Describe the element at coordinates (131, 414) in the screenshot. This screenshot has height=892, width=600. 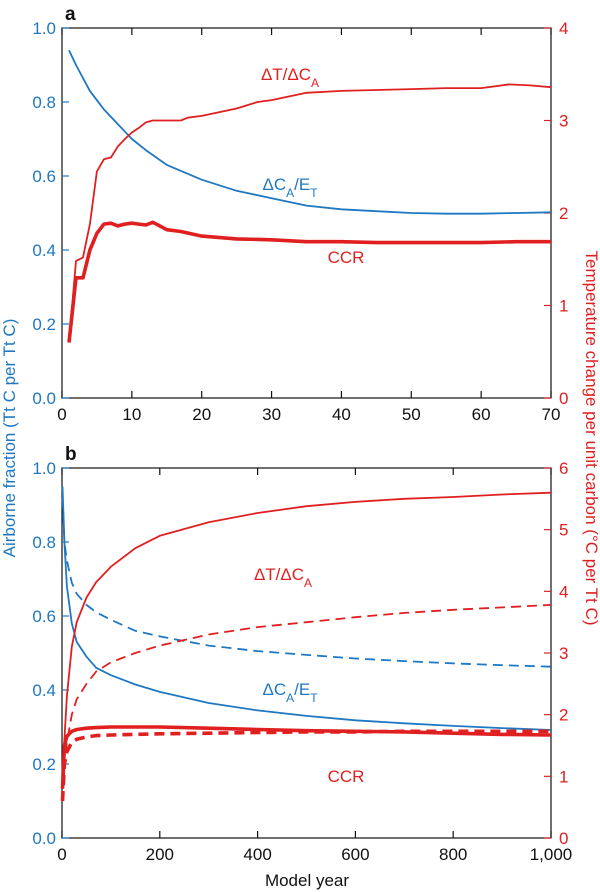
I see `x-tick-label: 10` at that location.